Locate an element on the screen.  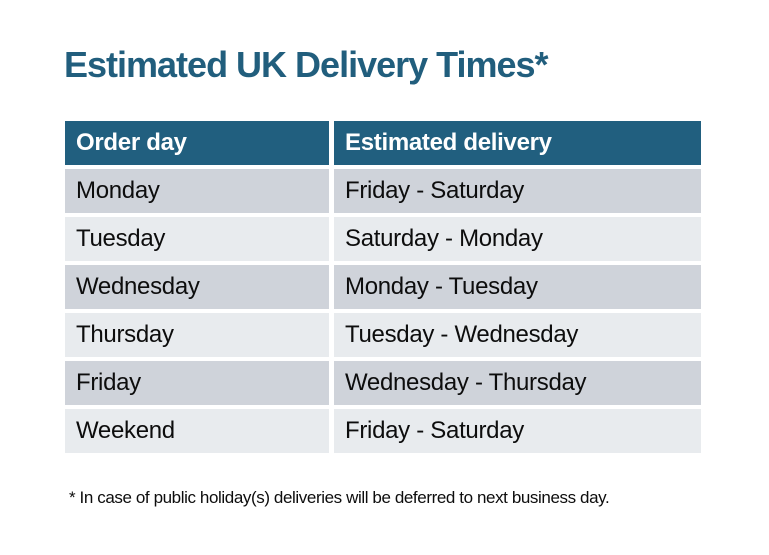
table-cell-estimated-delivery: Saturday - Monday is located at coordinates (517, 239).